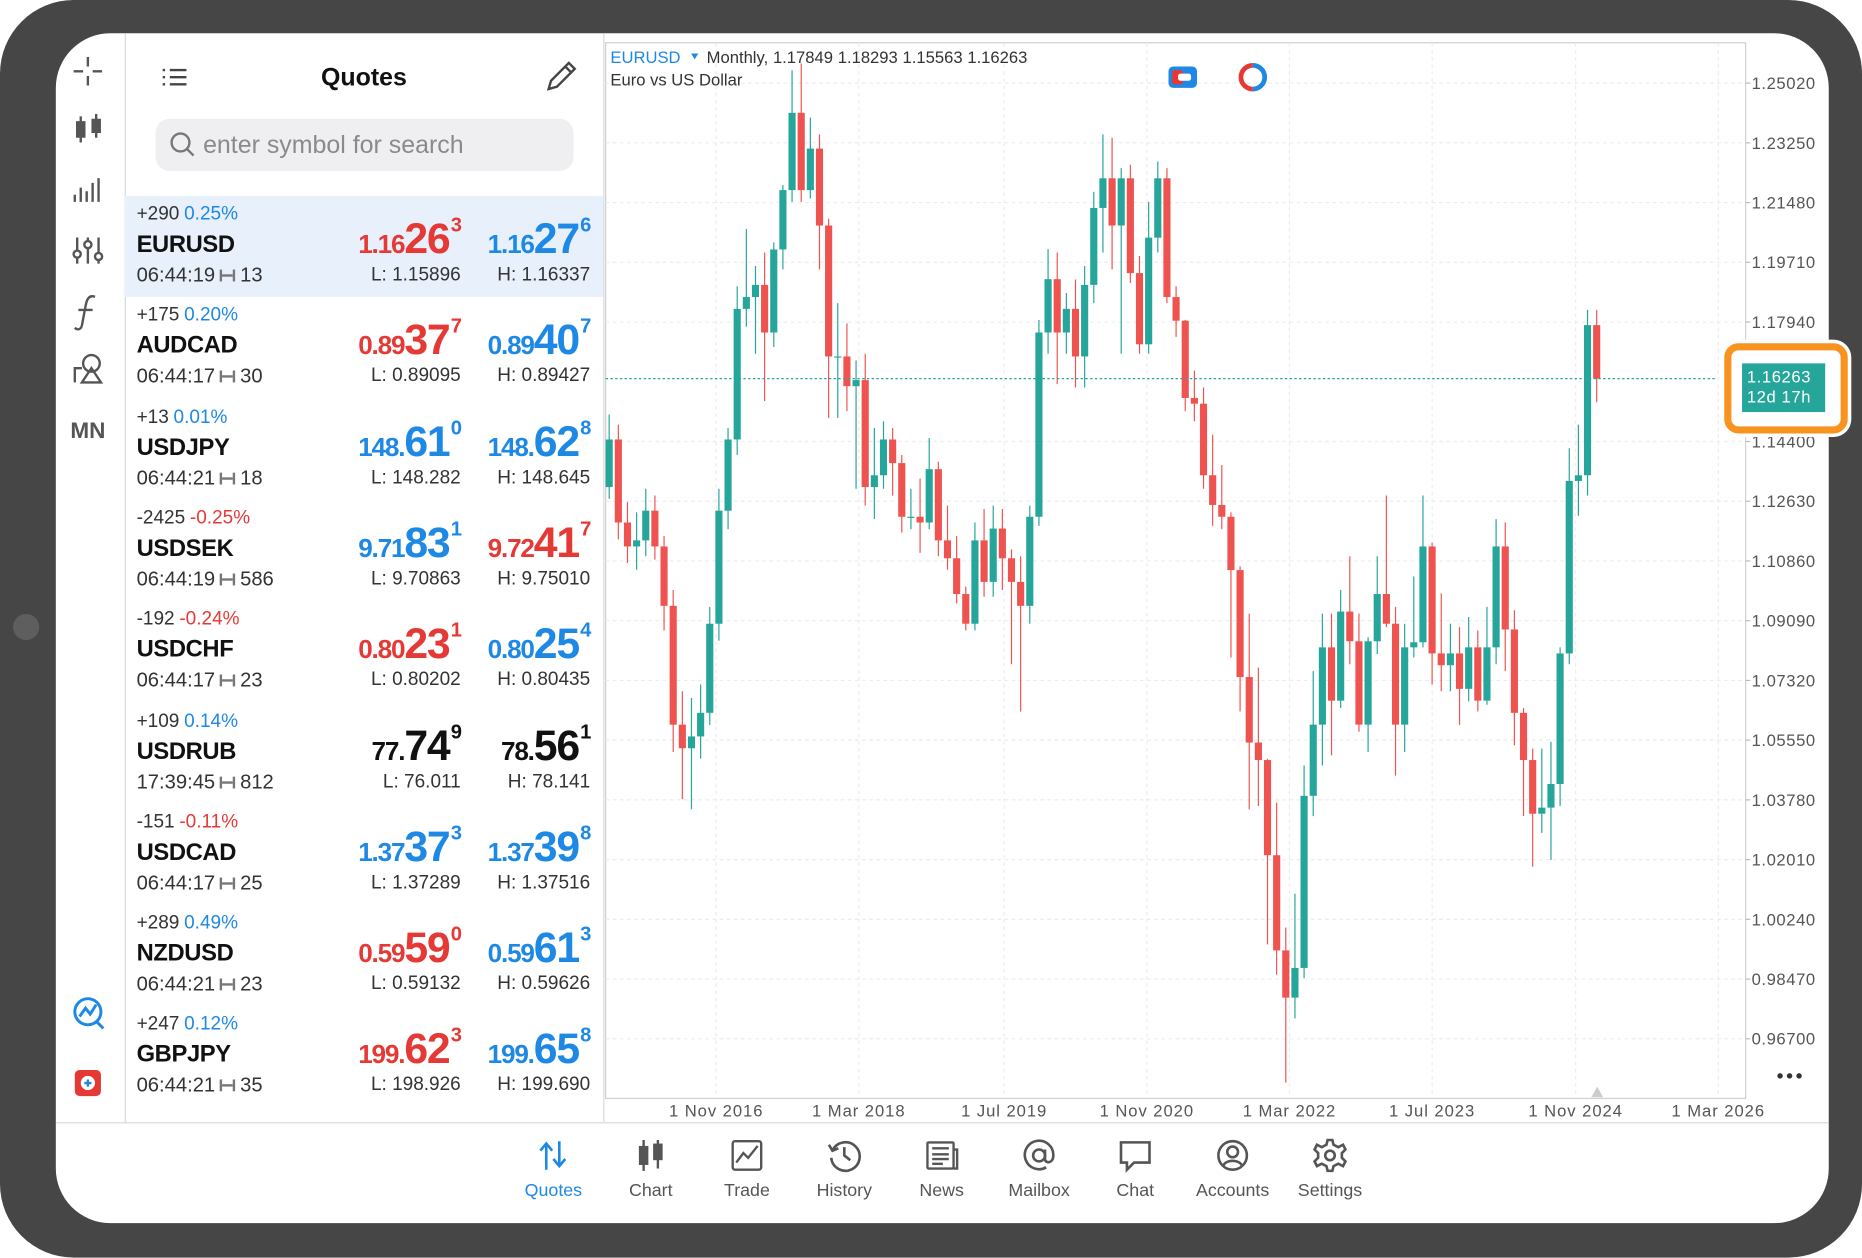  I want to click on timeframe-button: MN, so click(87, 430).